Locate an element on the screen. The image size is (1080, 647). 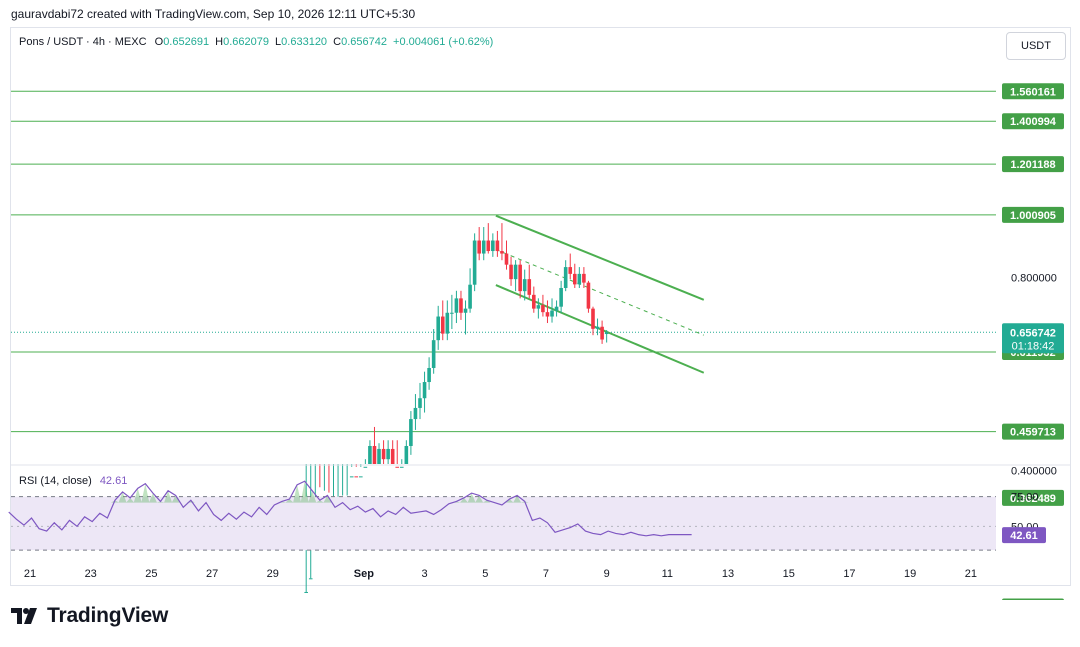
level-price-label: 1.560161 is located at coordinates (1033, 92).